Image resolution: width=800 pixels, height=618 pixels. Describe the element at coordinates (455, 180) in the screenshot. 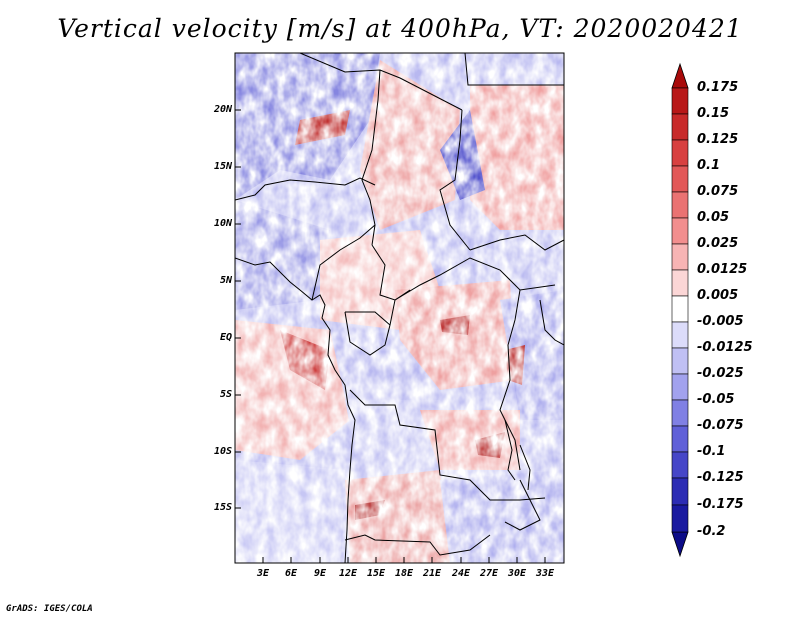

I see `boundary-chad-sudan` at that location.